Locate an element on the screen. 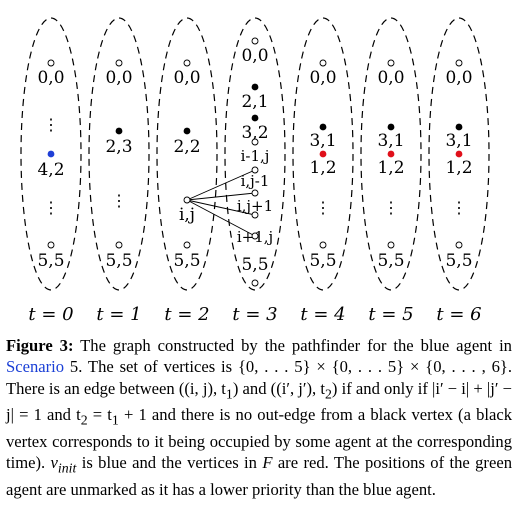 This screenshot has width=518, height=512. time-label: t = 0 is located at coordinates (50, 314).